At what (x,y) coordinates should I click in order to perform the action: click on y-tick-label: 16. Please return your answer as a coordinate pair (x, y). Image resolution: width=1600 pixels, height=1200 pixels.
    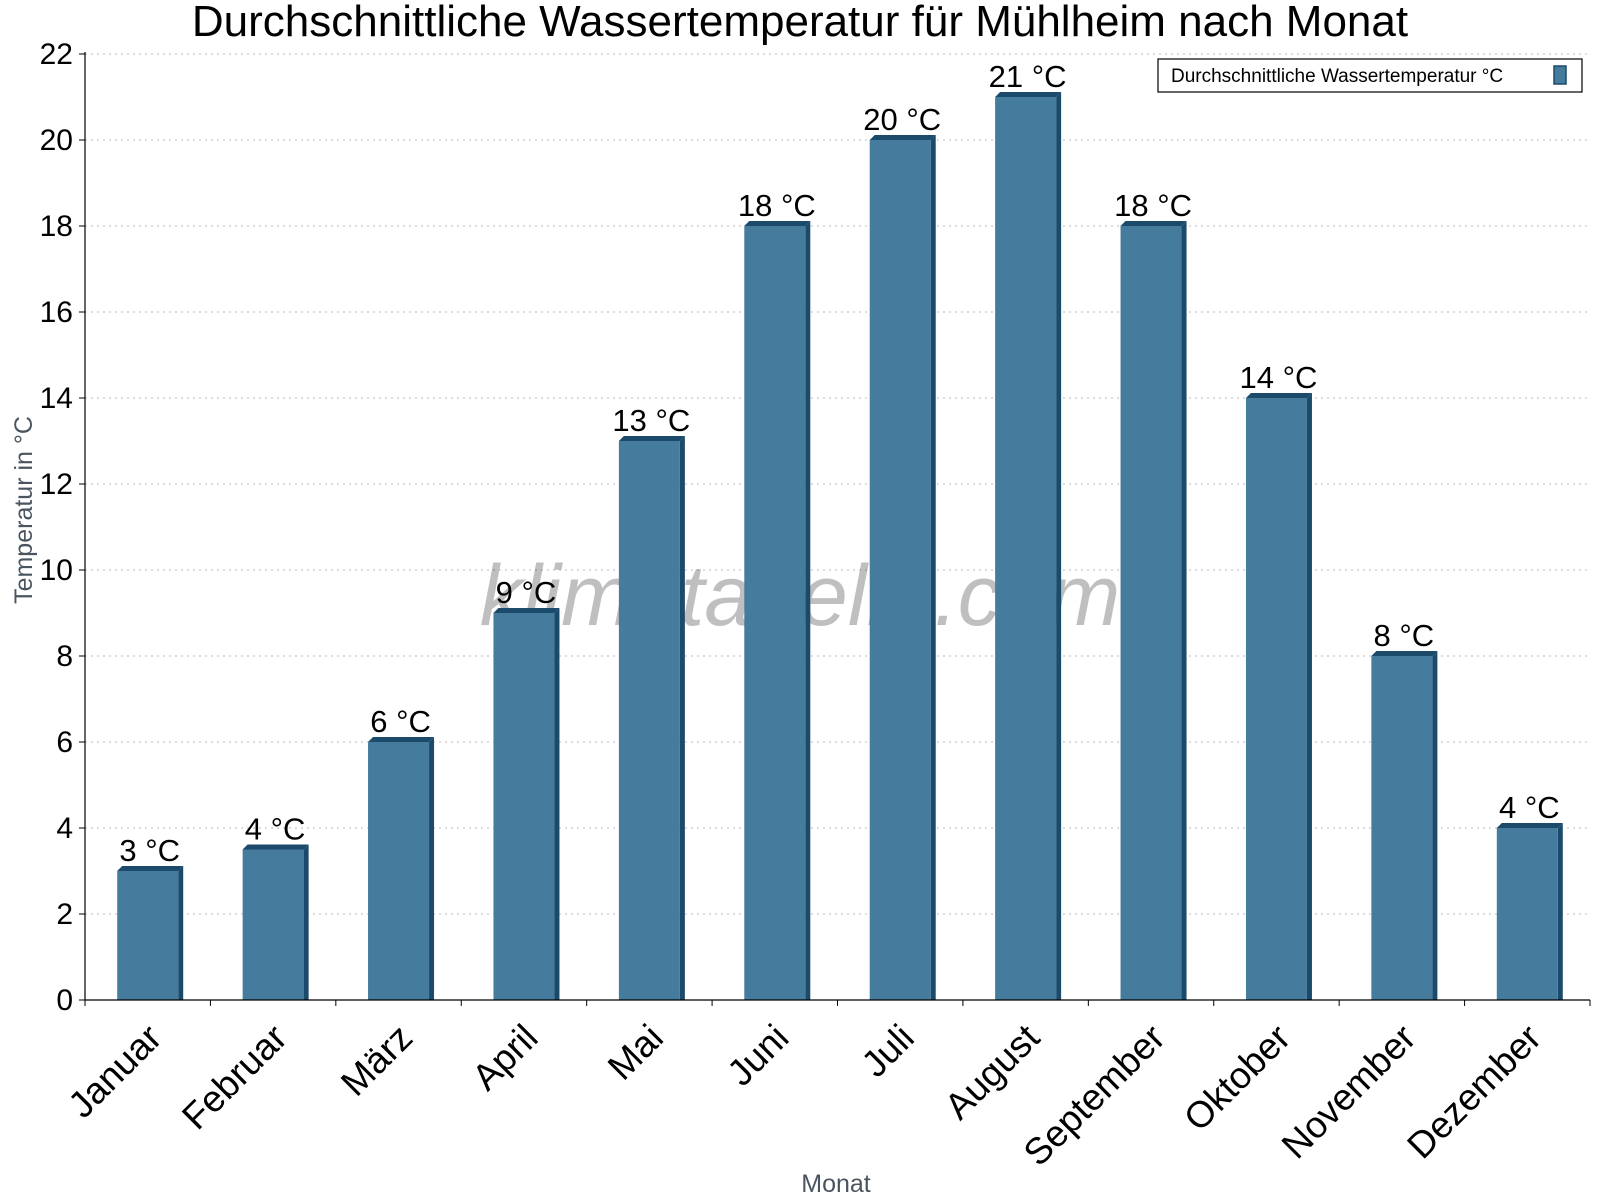
    Looking at the image, I should click on (56, 312).